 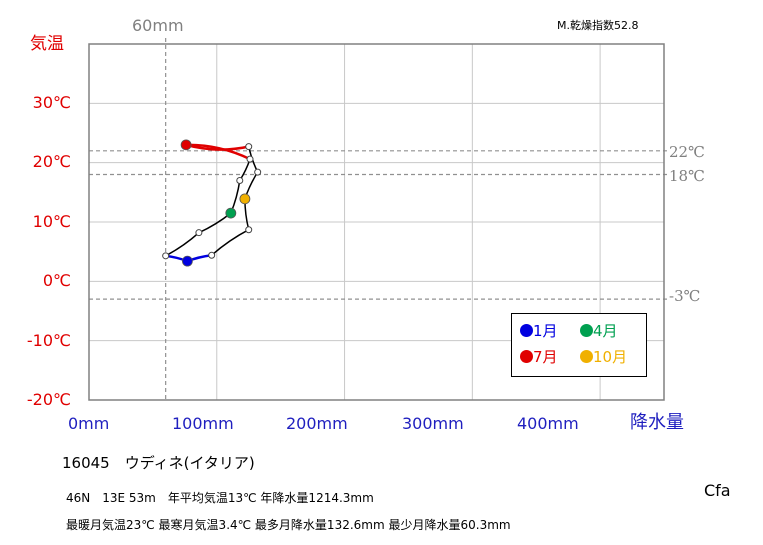 I want to click on x-tick-label: 300mm, so click(x=433, y=423).